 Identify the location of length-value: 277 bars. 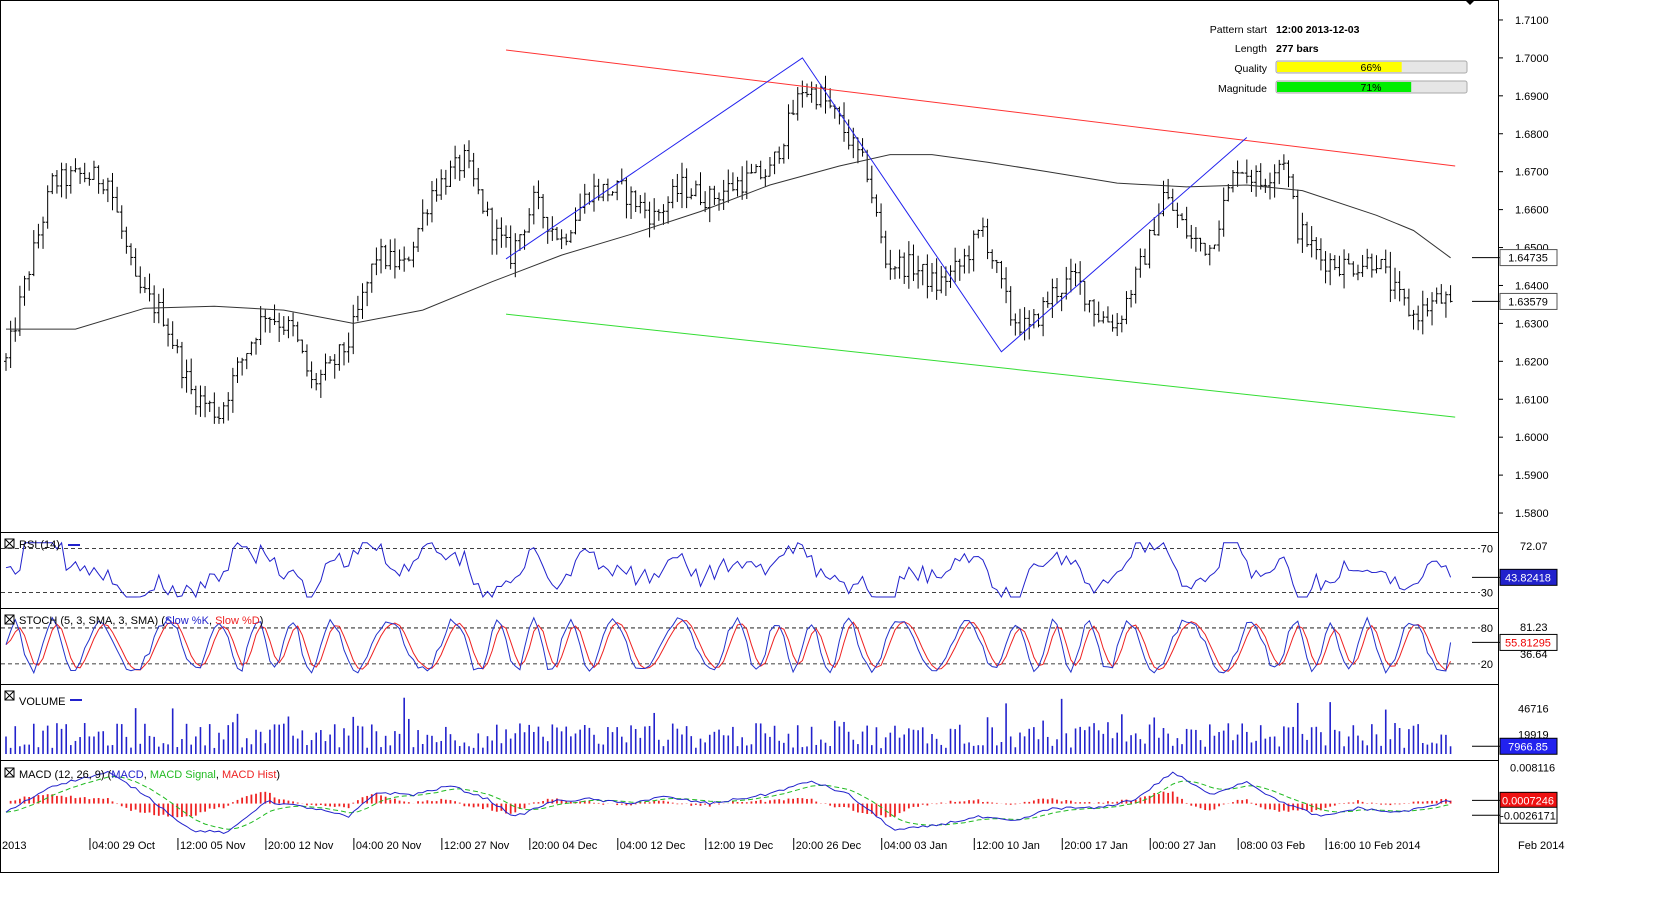
(1297, 49).